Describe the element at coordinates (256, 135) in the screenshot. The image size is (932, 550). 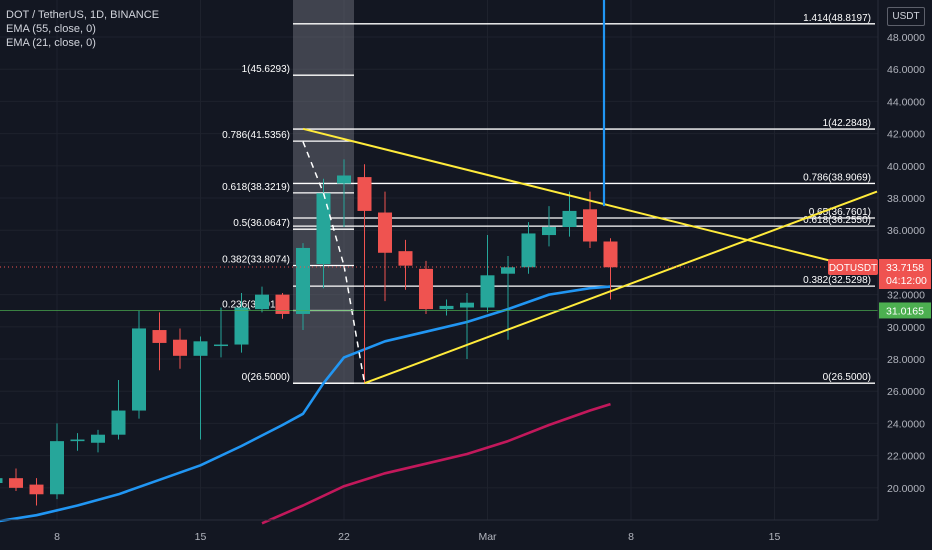
I see `fib-left-level-label: 0.786(41.5356)` at that location.